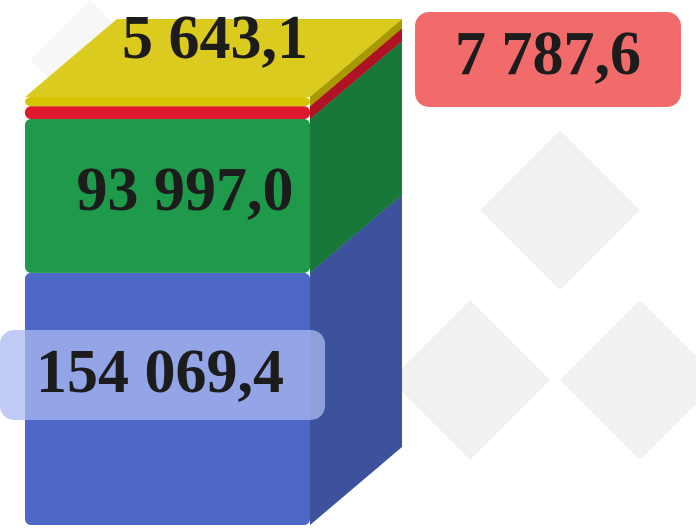  Describe the element at coordinates (185, 190) in the screenshot. I see `value-label: 93 997,0` at that location.